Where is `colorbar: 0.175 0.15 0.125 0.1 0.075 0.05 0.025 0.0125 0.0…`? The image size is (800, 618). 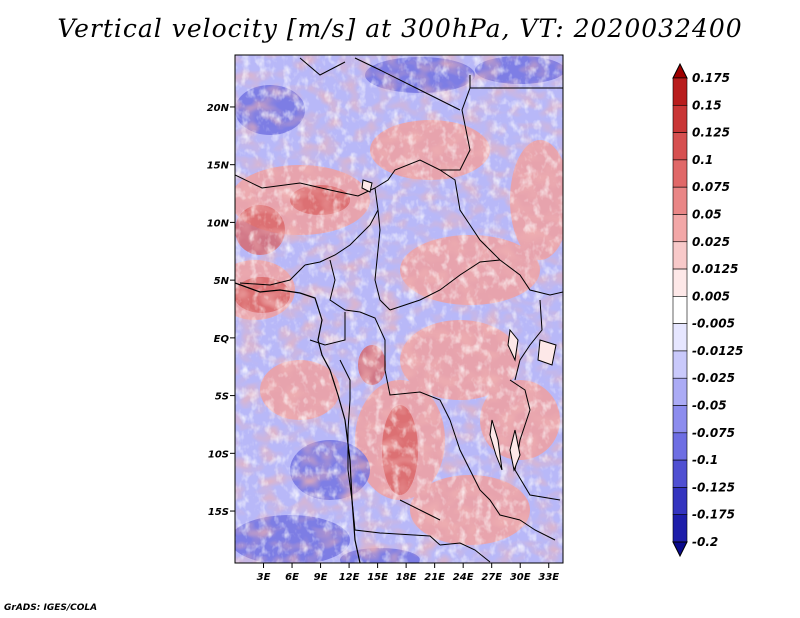 colorbar: 0.175 0.15 0.125 0.1 0.075 0.05 0.025 0.0125 0.0… is located at coordinates (707, 310).